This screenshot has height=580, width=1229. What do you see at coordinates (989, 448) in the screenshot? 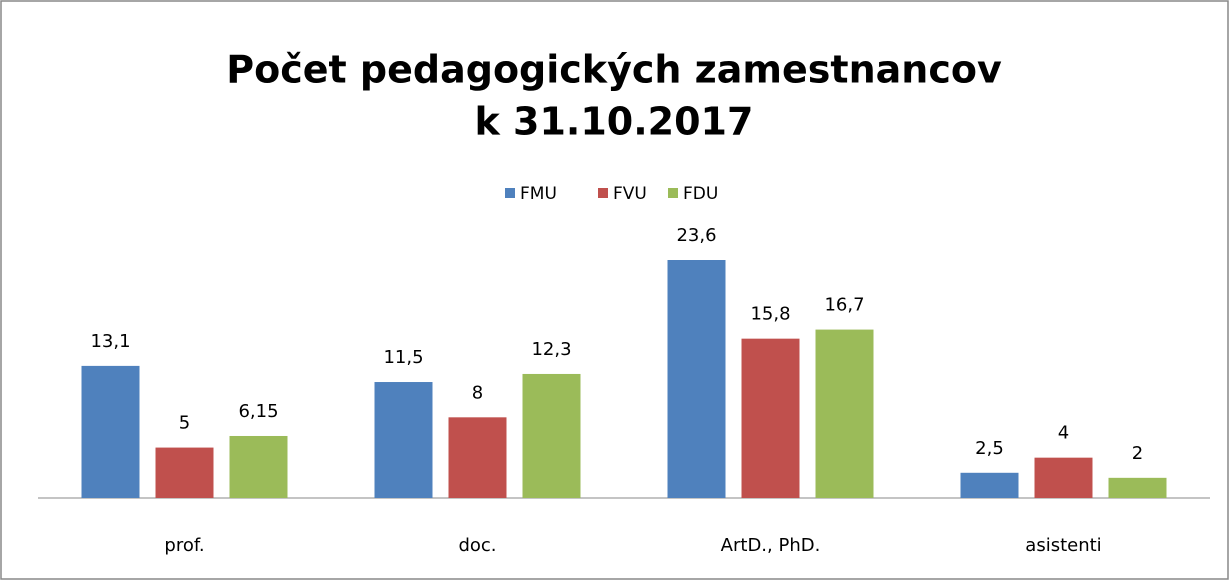
I see `value-label: 2,5` at bounding box center [989, 448].